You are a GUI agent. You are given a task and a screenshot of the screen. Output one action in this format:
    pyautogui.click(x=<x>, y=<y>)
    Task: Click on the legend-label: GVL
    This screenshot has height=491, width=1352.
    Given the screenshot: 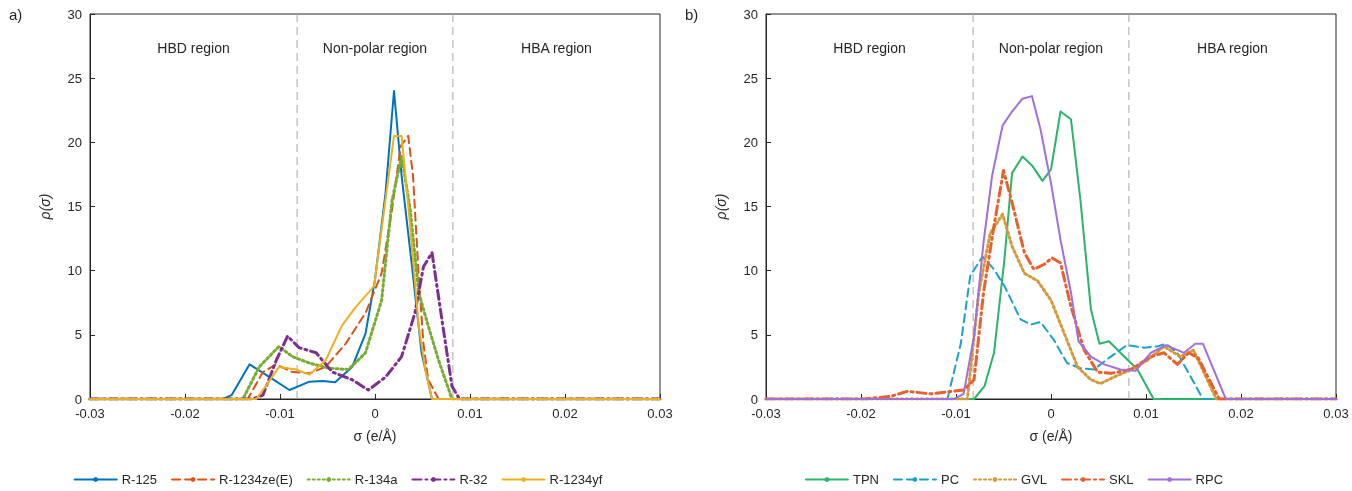 What is the action you would take?
    pyautogui.click(x=1034, y=479)
    